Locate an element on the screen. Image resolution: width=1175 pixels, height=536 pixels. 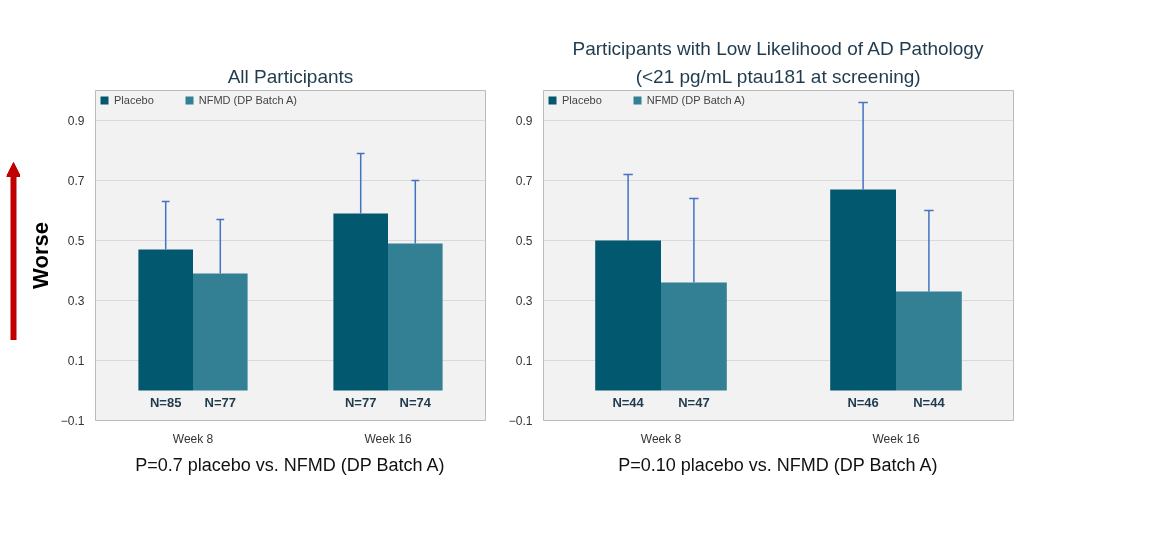
annotation: N=47 is located at coordinates (694, 402).